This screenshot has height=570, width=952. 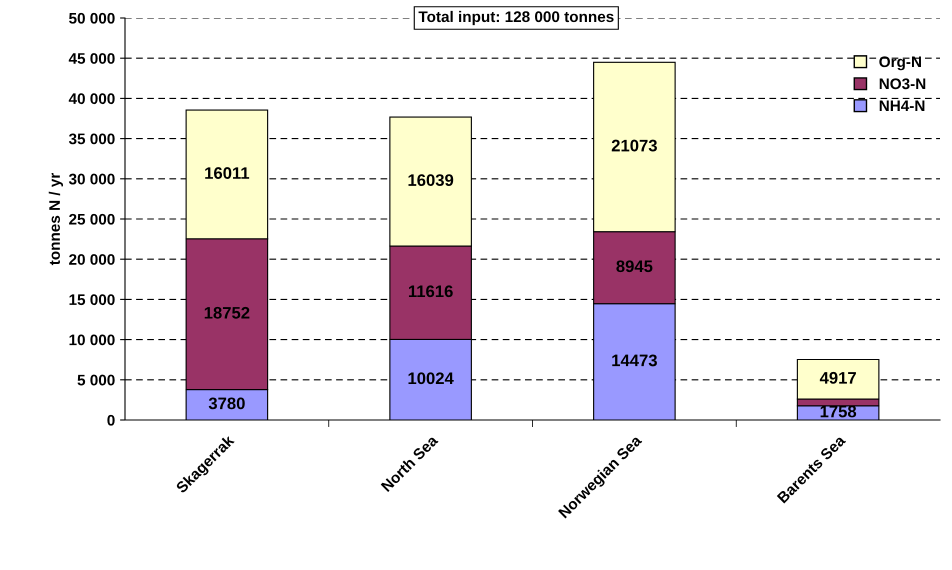 I want to click on data-label: 14473, so click(x=634, y=360).